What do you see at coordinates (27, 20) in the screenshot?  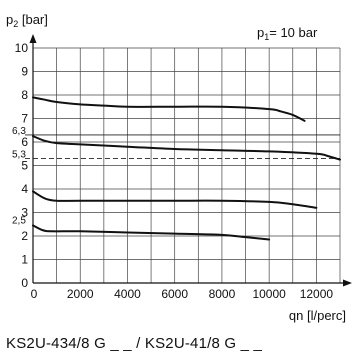 I see `y-axis-title: p2 [bar]` at bounding box center [27, 20].